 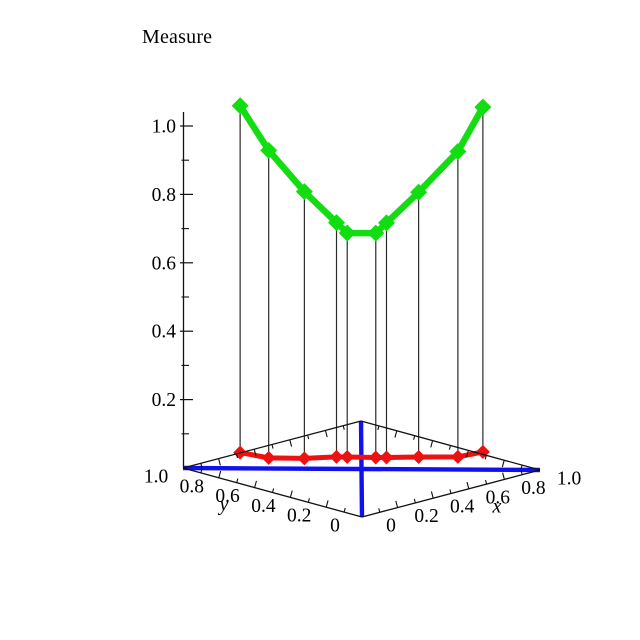 I want to click on x-tick-label: 0.6, so click(x=498, y=497).